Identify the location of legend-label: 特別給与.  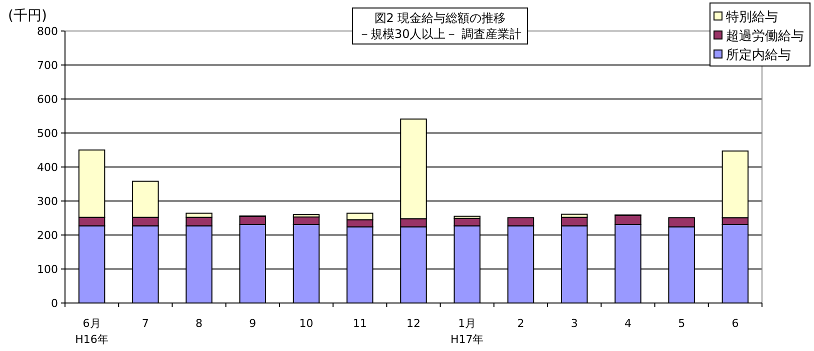
(752, 17).